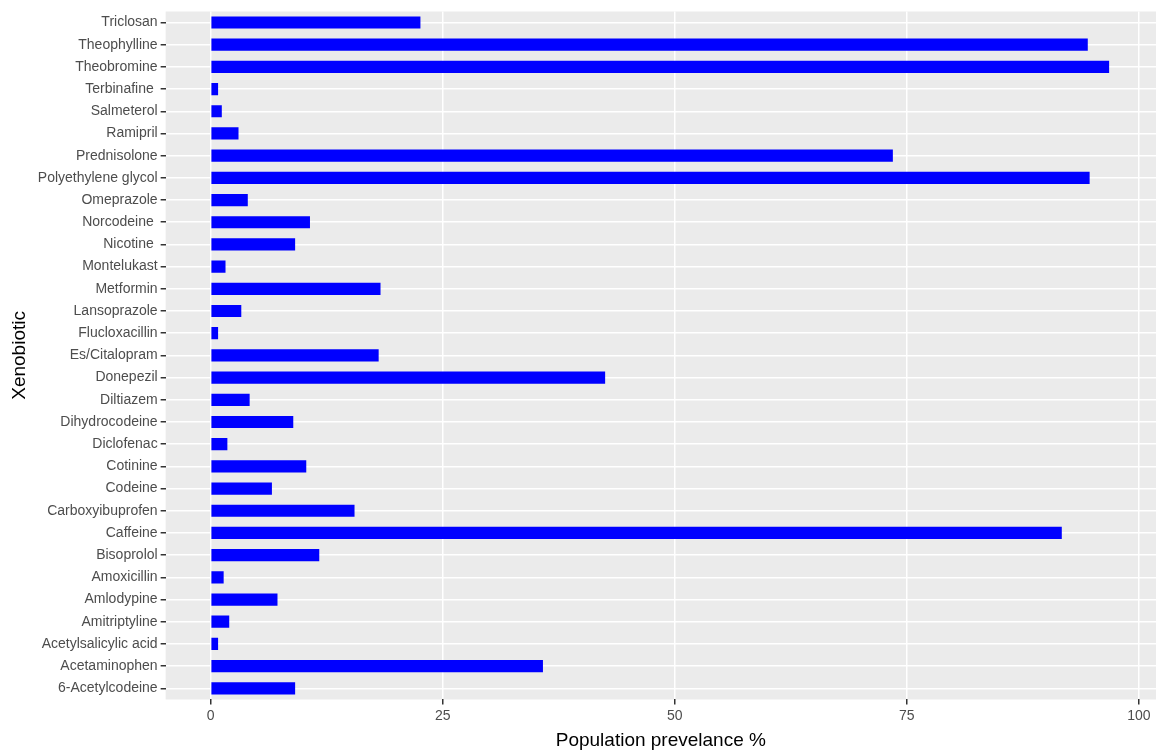  Describe the element at coordinates (131, 531) in the screenshot. I see `y-tick-label: Caffeine` at that location.